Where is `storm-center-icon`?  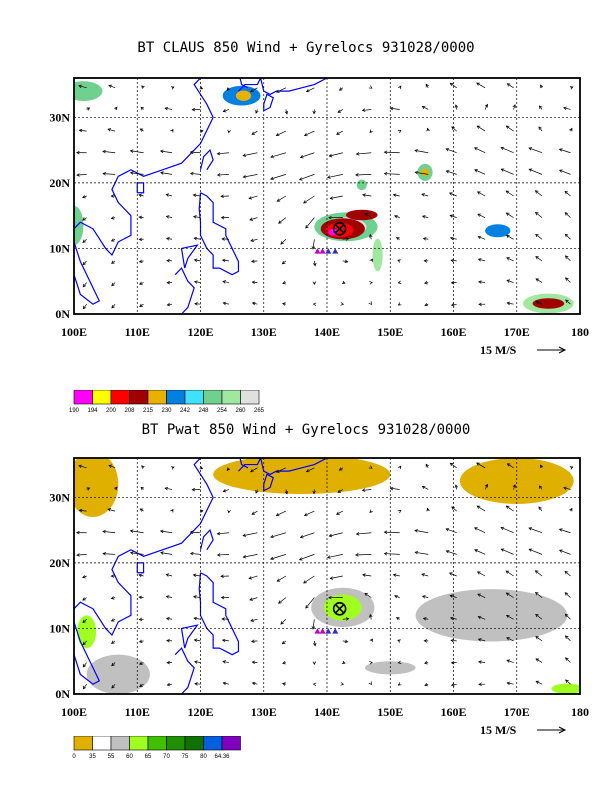 storm-center-icon is located at coordinates (339, 609).